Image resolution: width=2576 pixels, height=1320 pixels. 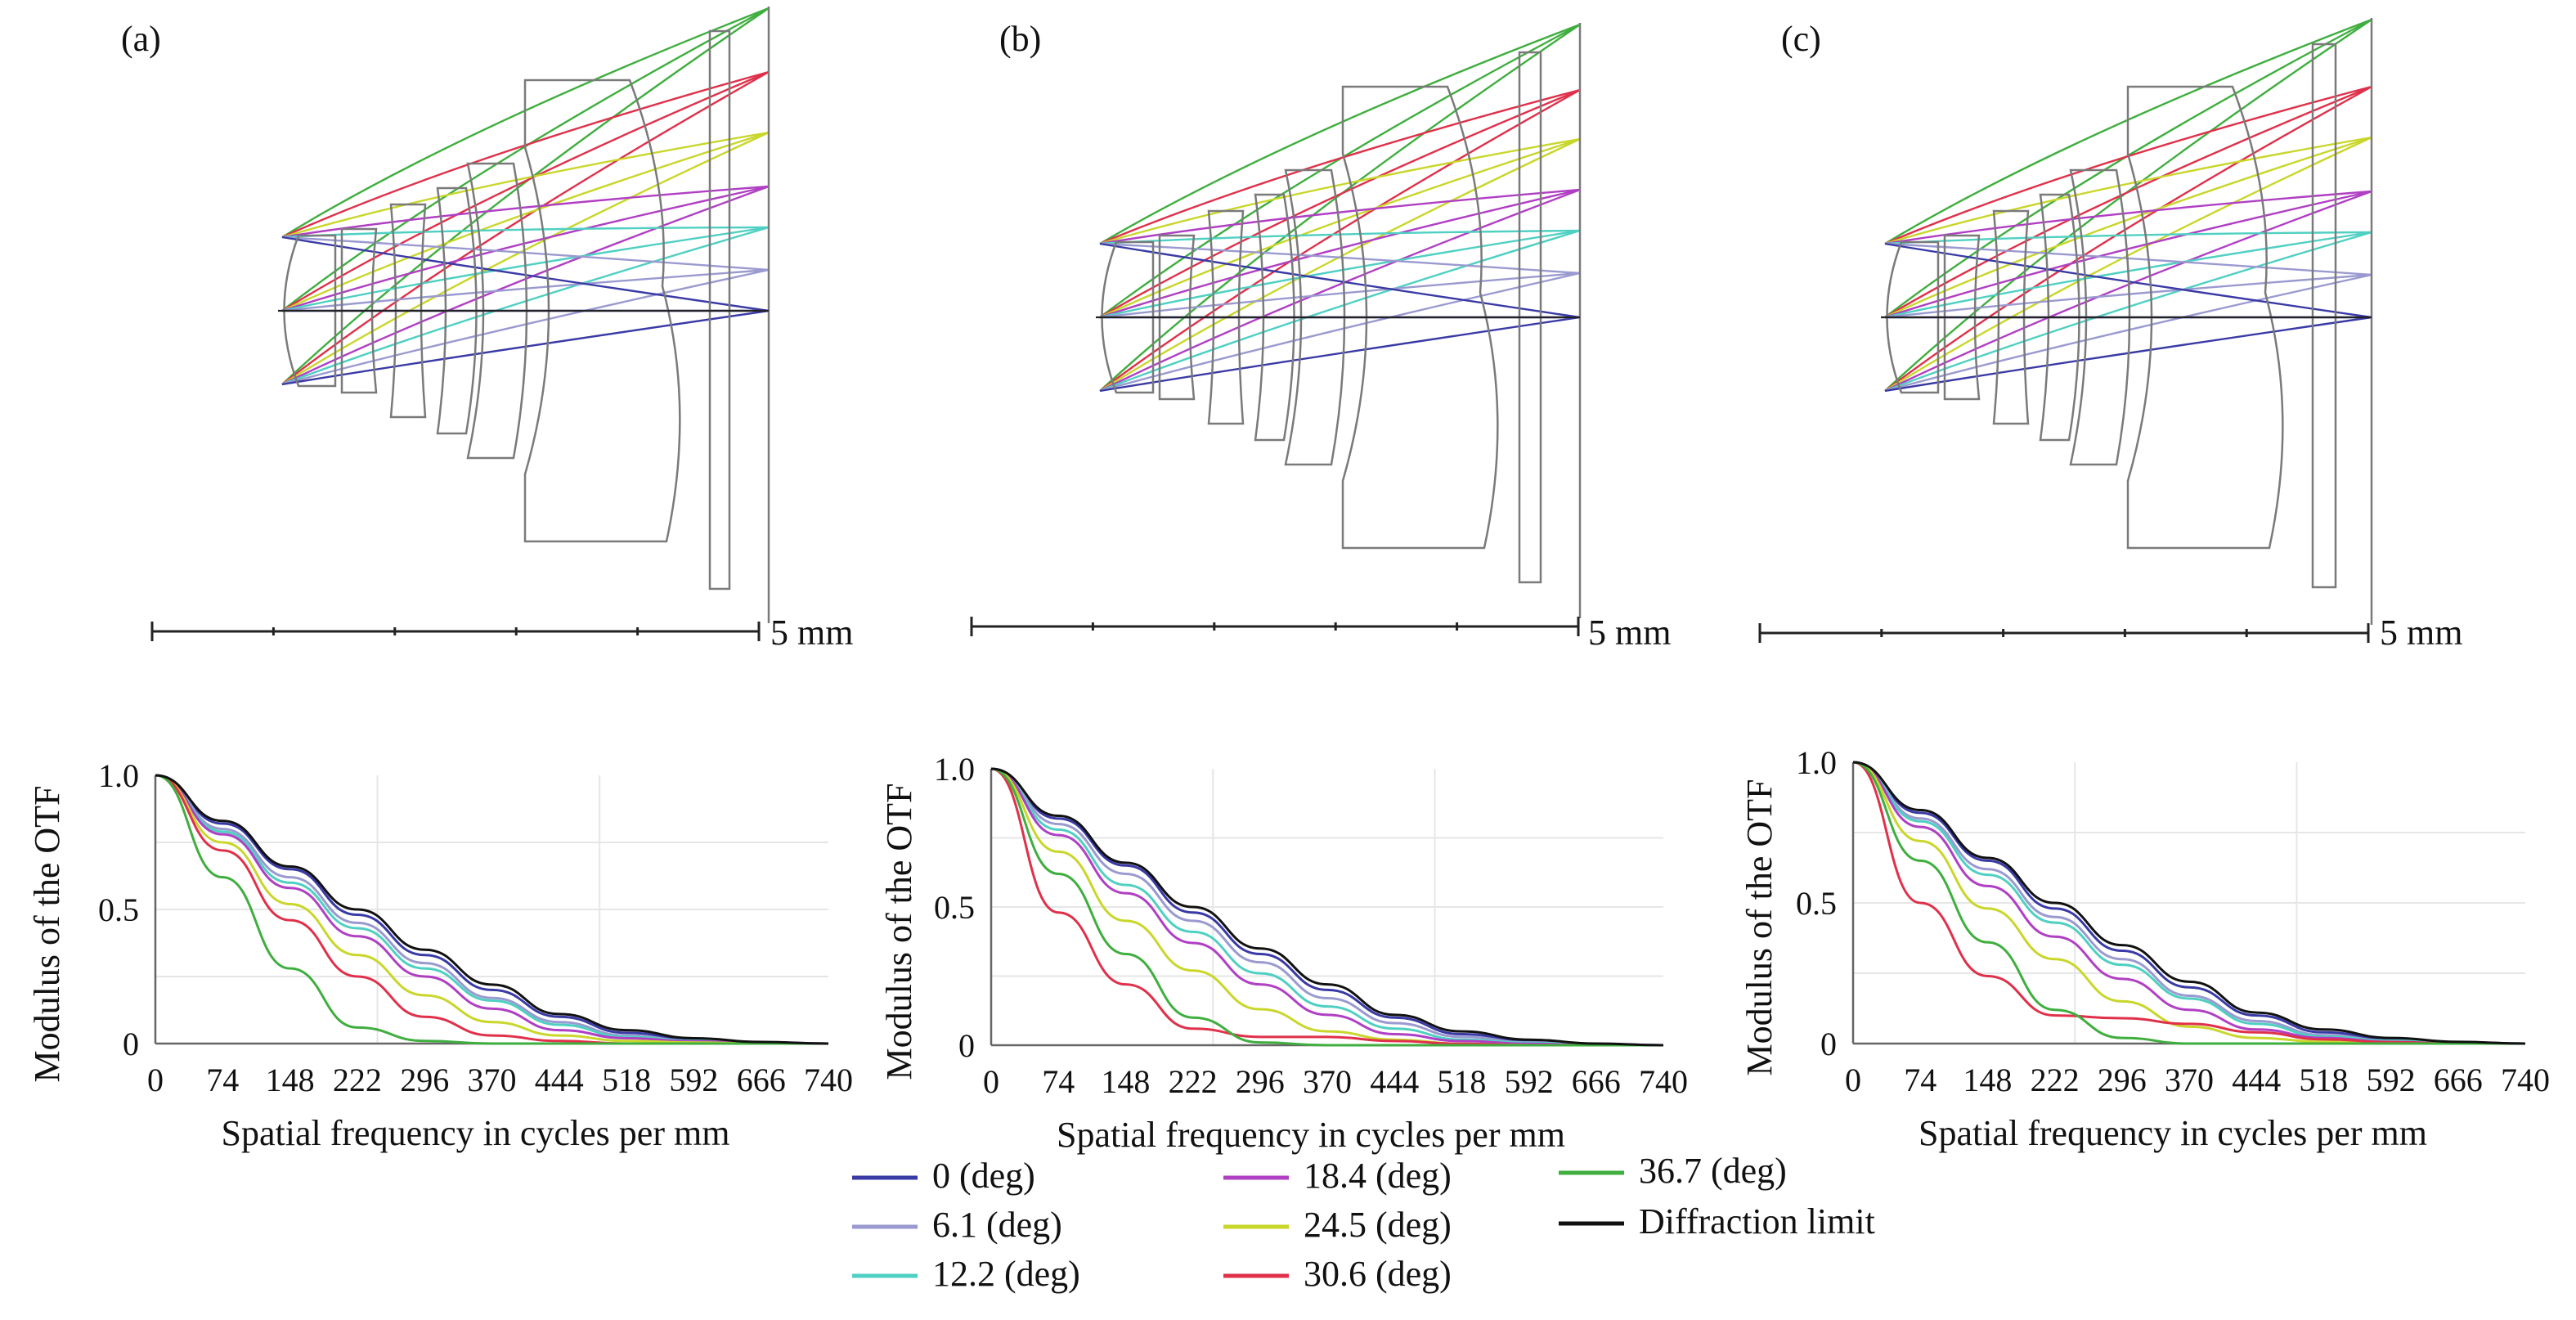 What do you see at coordinates (1378, 1225) in the screenshot?
I see `legend-label: 24.5 (deg)` at bounding box center [1378, 1225].